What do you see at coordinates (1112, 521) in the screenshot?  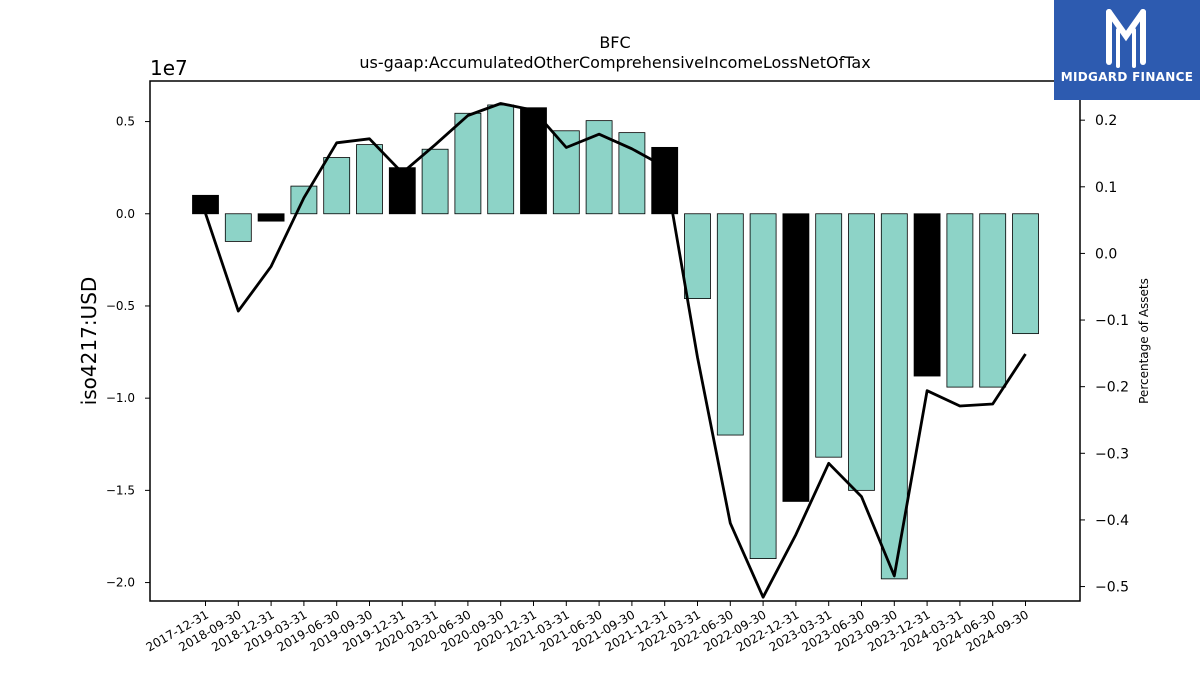 I see `y2-tick-label: −0.4` at bounding box center [1112, 521].